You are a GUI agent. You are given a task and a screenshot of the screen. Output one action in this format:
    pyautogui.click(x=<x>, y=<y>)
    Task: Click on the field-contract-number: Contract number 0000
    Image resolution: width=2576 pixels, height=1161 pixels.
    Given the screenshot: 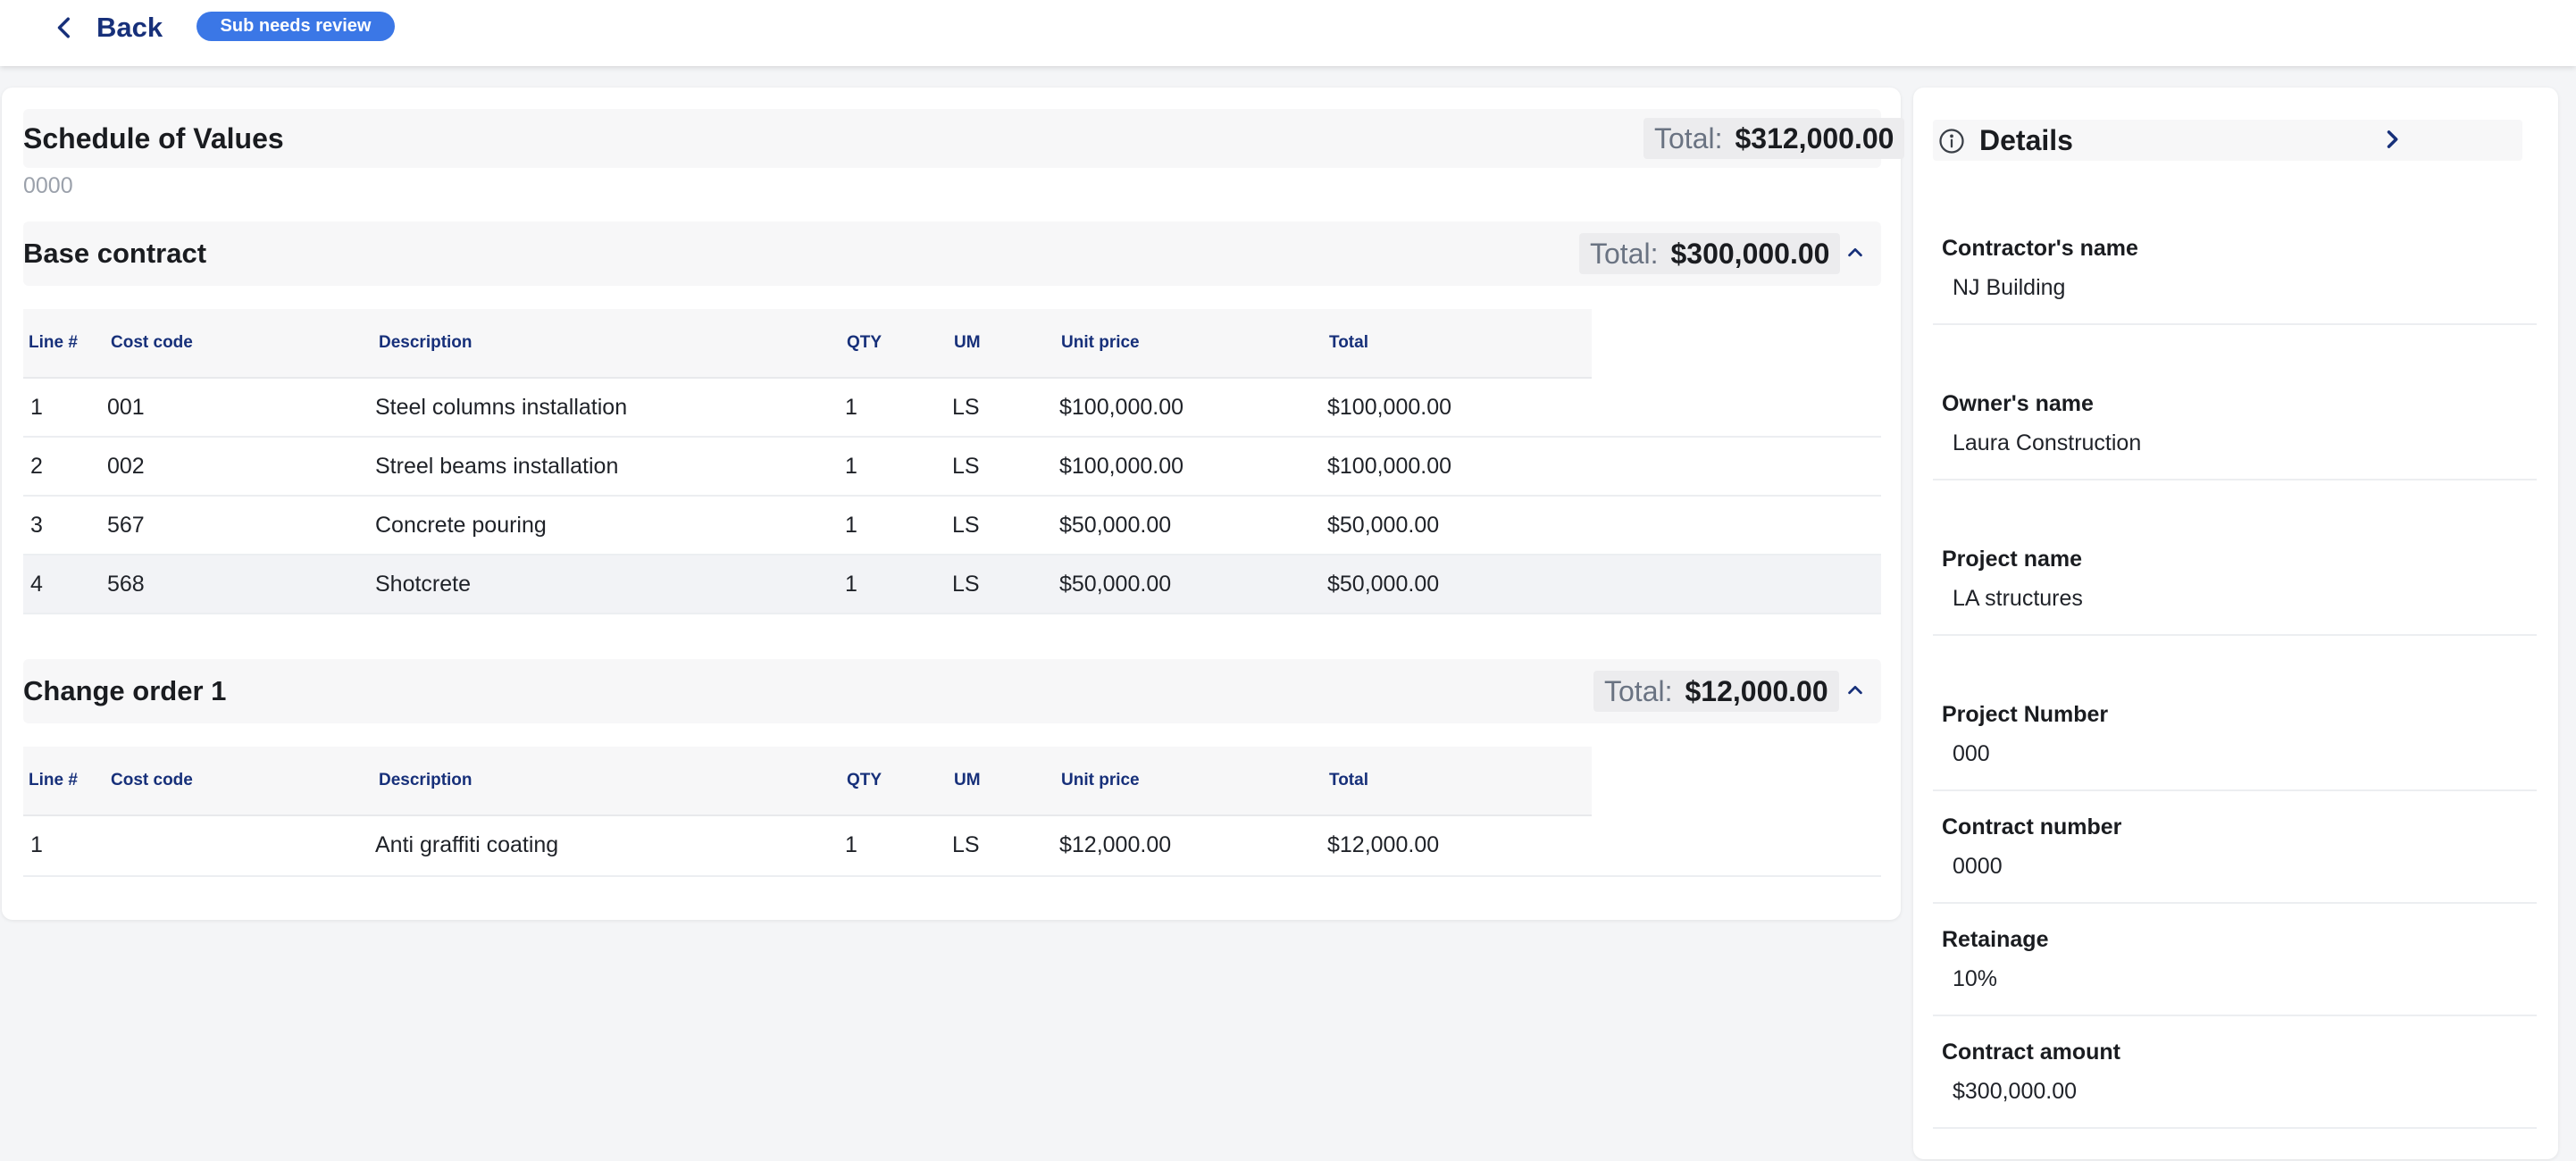 What is the action you would take?
    pyautogui.click(x=2235, y=859)
    